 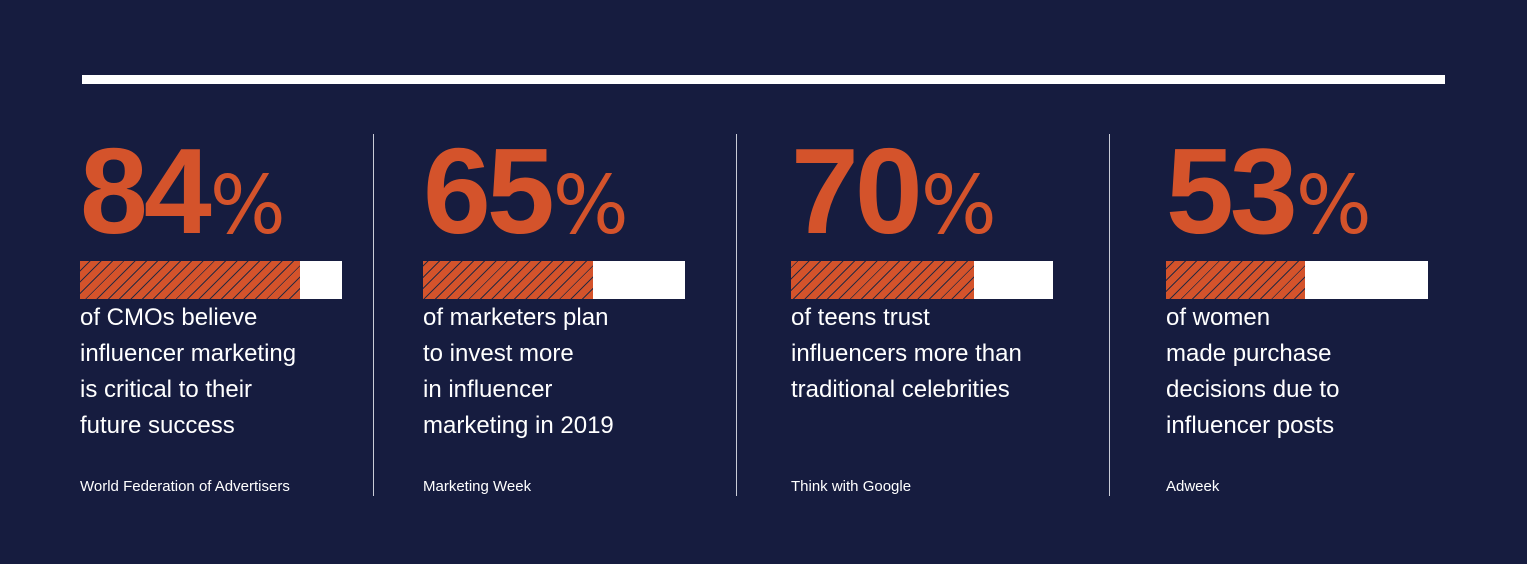 I want to click on stat-source: Adweek, so click(x=1193, y=486).